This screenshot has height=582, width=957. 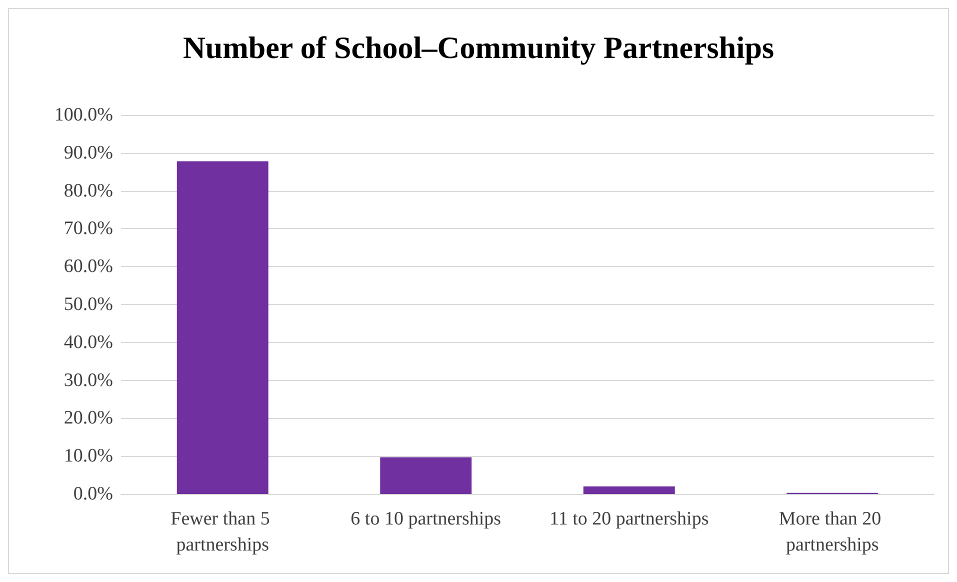 What do you see at coordinates (478, 47) in the screenshot?
I see `chart-title: Number of School–Community Partnerships` at bounding box center [478, 47].